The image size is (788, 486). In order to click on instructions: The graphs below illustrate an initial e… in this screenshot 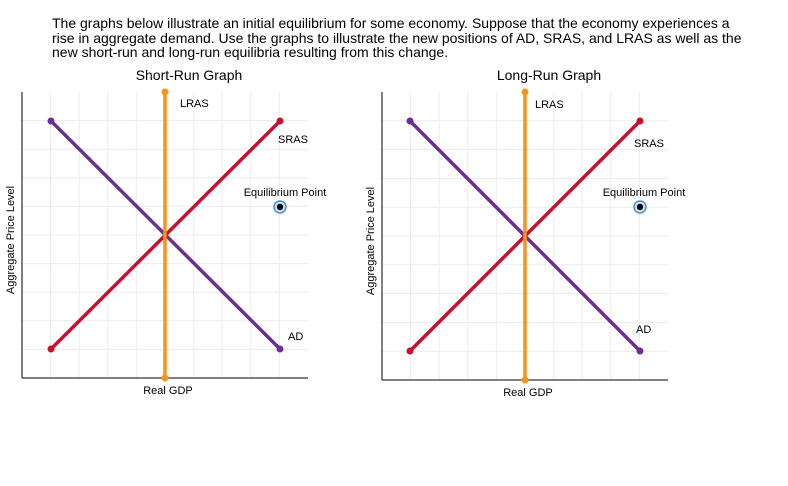, I will do `click(397, 38)`.